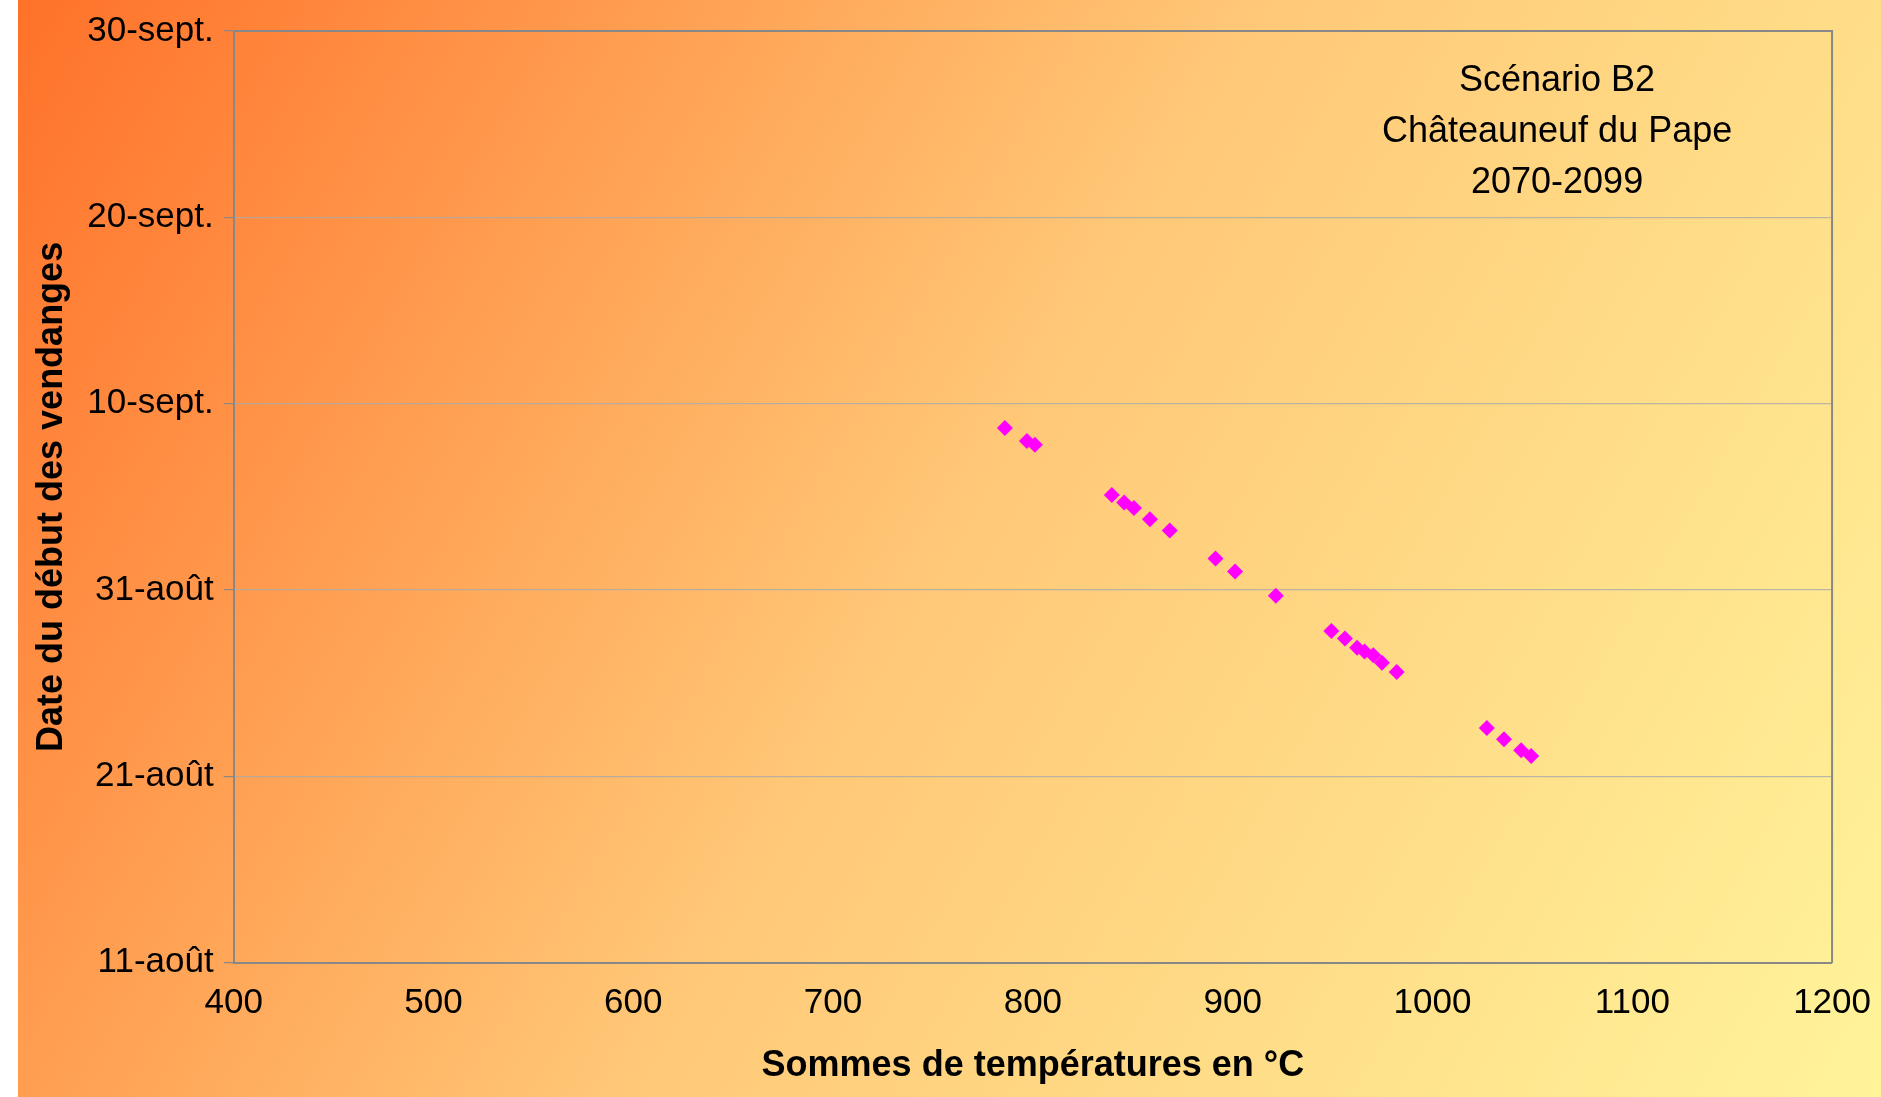  What do you see at coordinates (1033, 1001) in the screenshot?
I see `x-tick-label: 800` at bounding box center [1033, 1001].